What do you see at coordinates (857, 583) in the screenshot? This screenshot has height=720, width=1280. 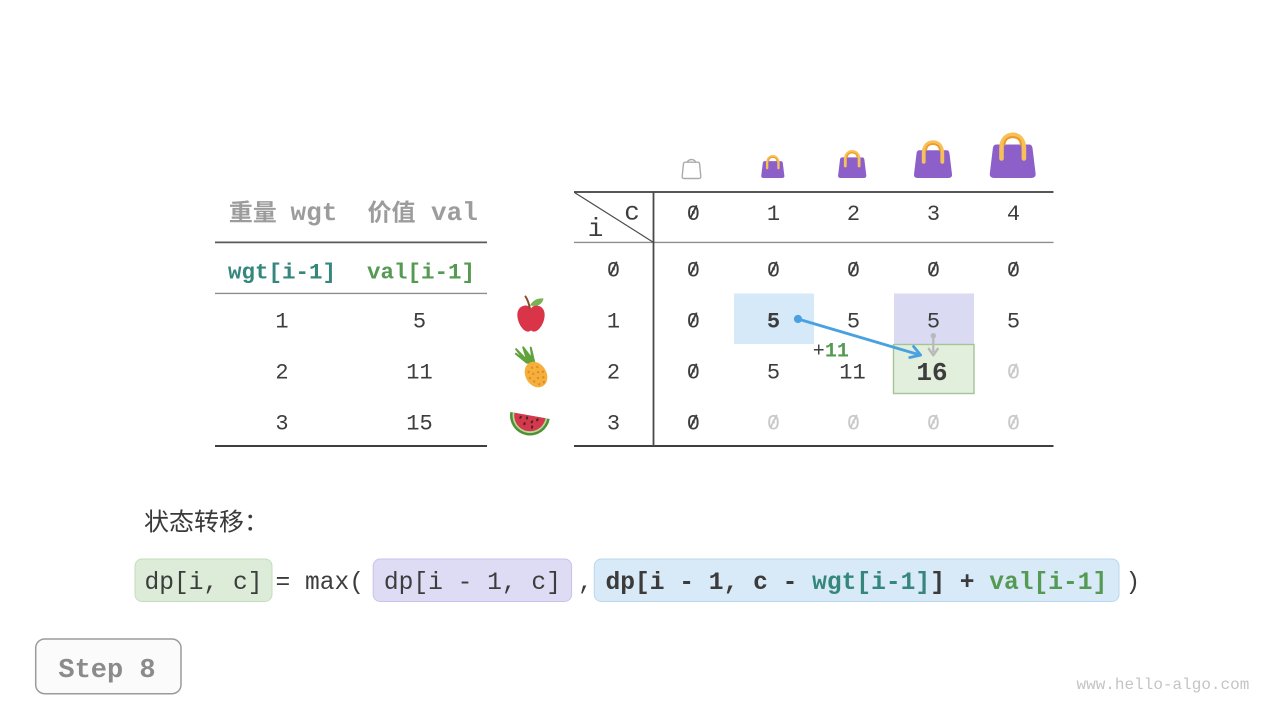 I see `svg-text:dp[i - 1, c - wgt[i-1]] + val[: dp[i - 1, c - wgt[i-1]] + val[i-1]` at bounding box center [857, 583].